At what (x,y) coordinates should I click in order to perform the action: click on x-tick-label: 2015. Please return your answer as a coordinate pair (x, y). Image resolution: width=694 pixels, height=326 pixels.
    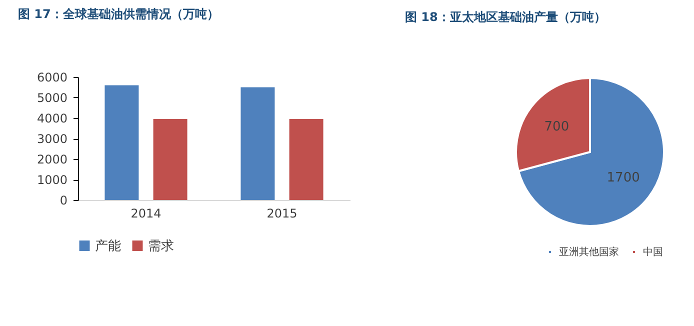
    Looking at the image, I should click on (282, 213).